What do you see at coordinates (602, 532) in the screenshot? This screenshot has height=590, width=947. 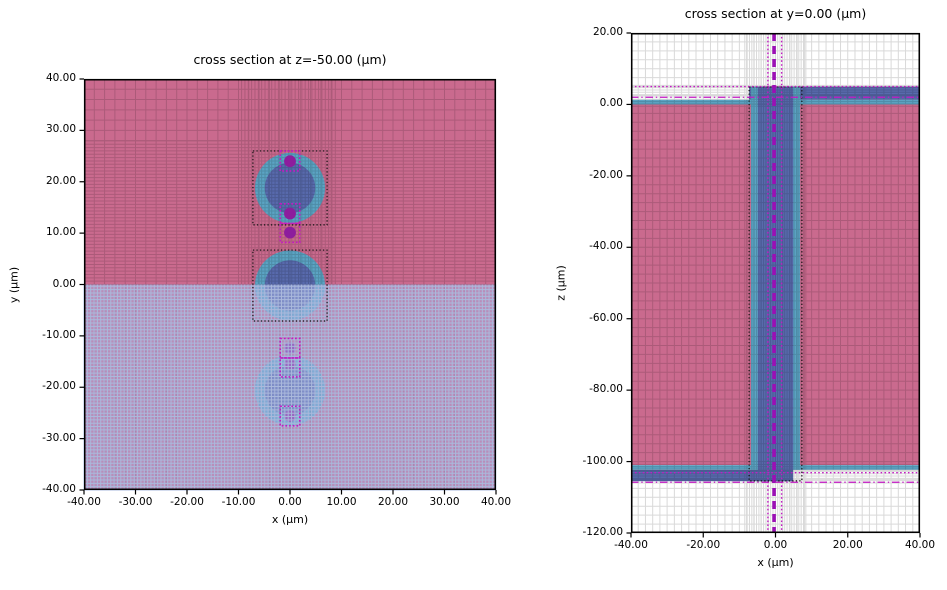 I see `y-tick-label: -120.00` at bounding box center [602, 532].